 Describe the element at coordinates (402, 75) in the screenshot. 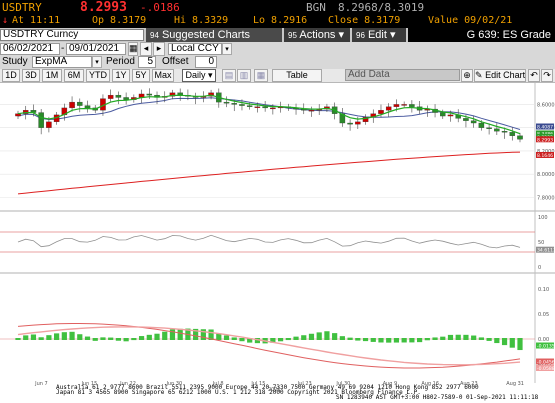

I see `add-data-input: Add Data` at that location.